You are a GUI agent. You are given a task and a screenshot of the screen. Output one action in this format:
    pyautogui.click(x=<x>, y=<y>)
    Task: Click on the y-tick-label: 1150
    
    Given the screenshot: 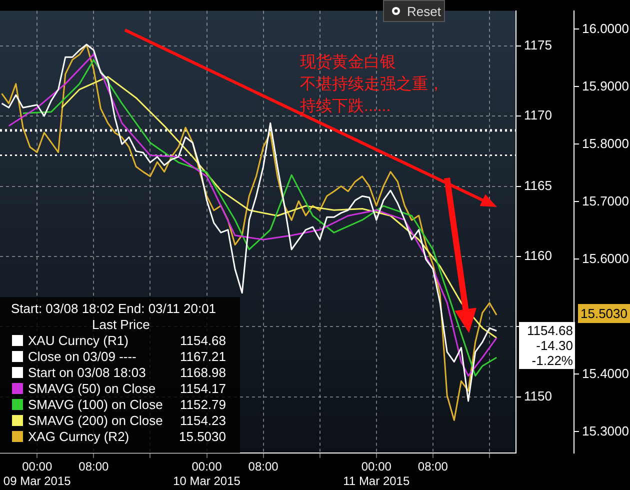 What is the action you would take?
    pyautogui.click(x=538, y=396)
    